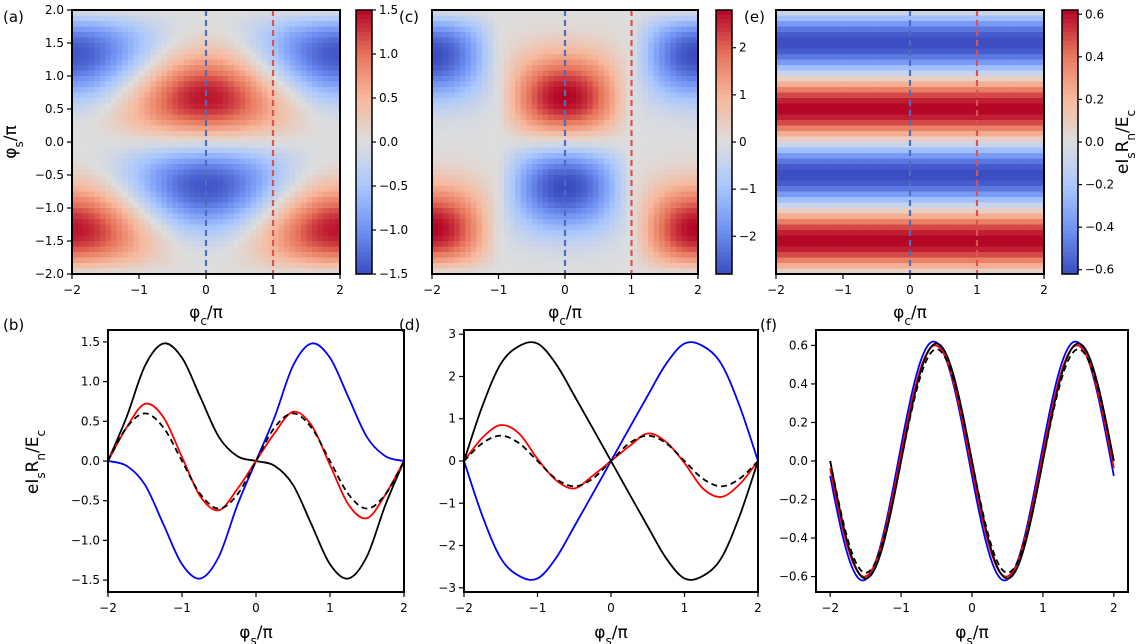 The image size is (1144, 644). I want to click on x-tick-label: −2, so click(72, 290).